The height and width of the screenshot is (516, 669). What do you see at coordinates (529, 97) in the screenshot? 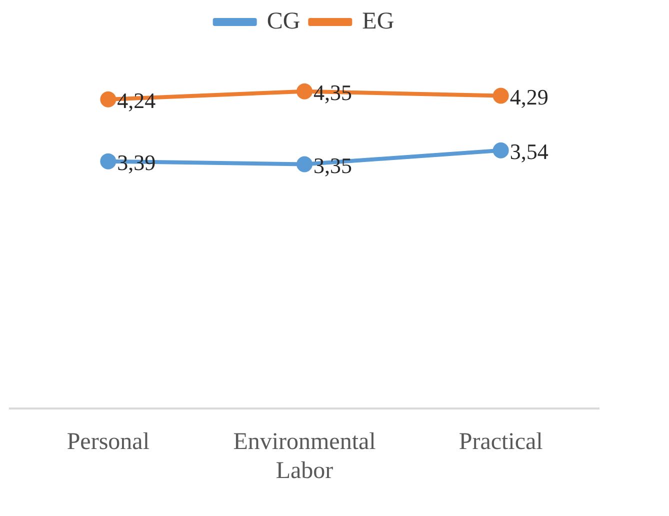
I see `data-label: 4,29` at bounding box center [529, 97].